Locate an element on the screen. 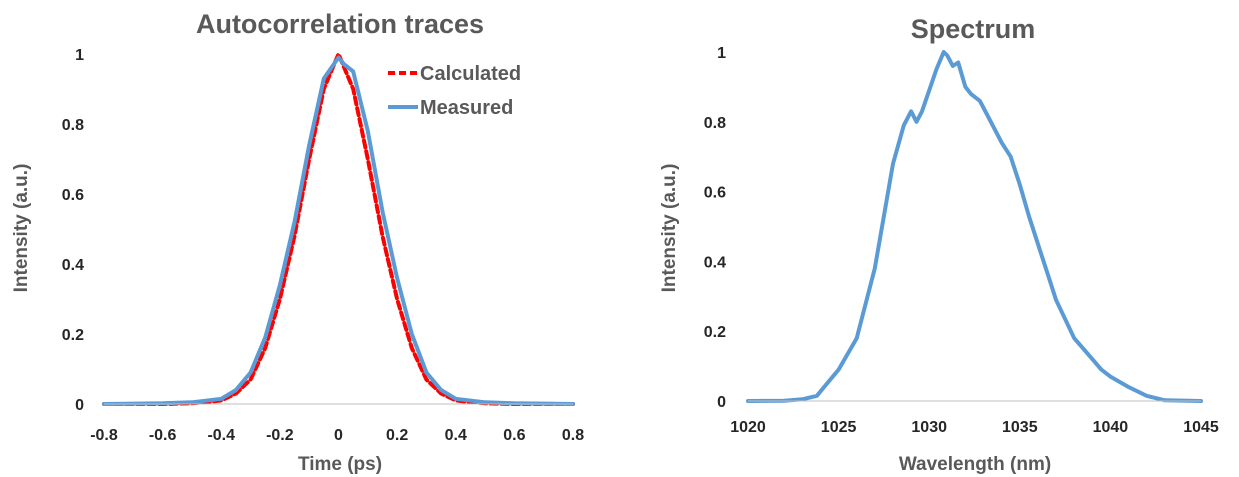 Image resolution: width=1239 pixels, height=477 pixels. x-axis-title: Time (ps) is located at coordinates (340, 464).